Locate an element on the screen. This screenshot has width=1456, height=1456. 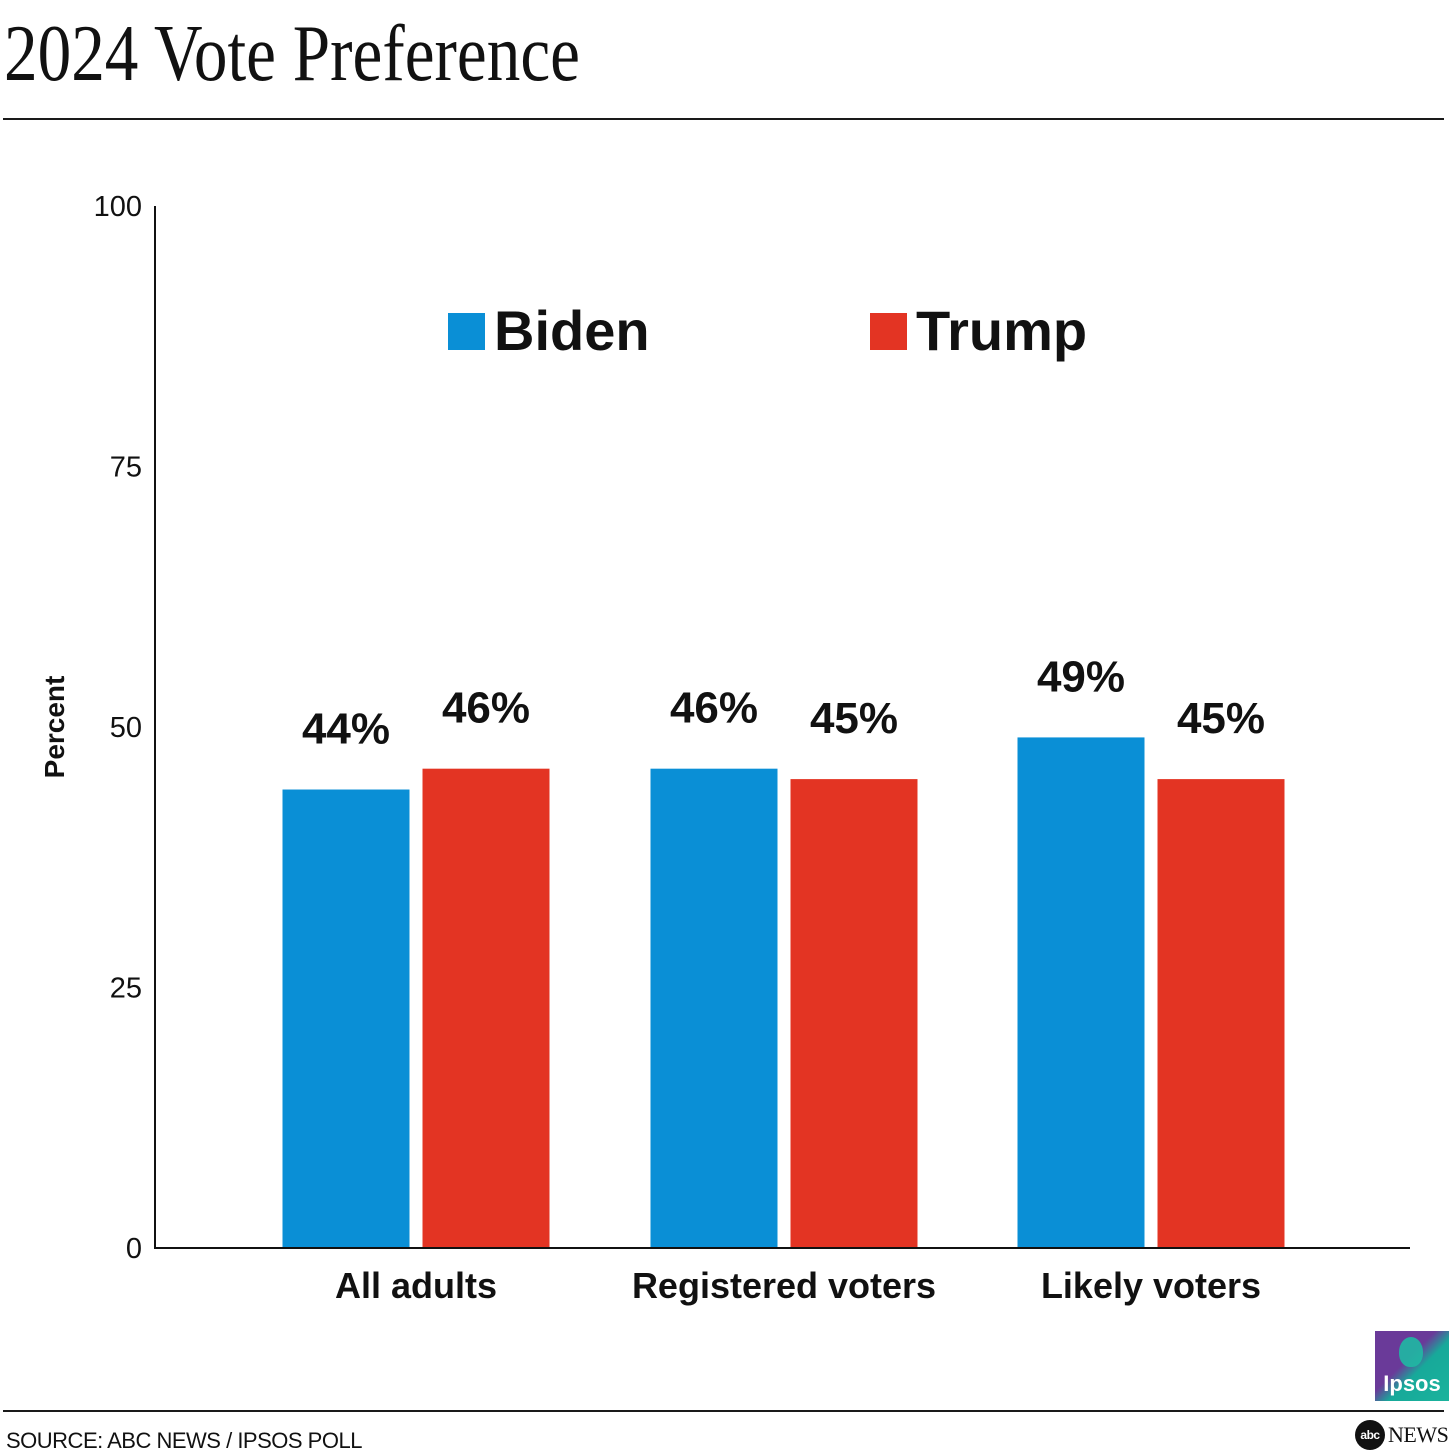
y-tick-label: 0 is located at coordinates (134, 1249).